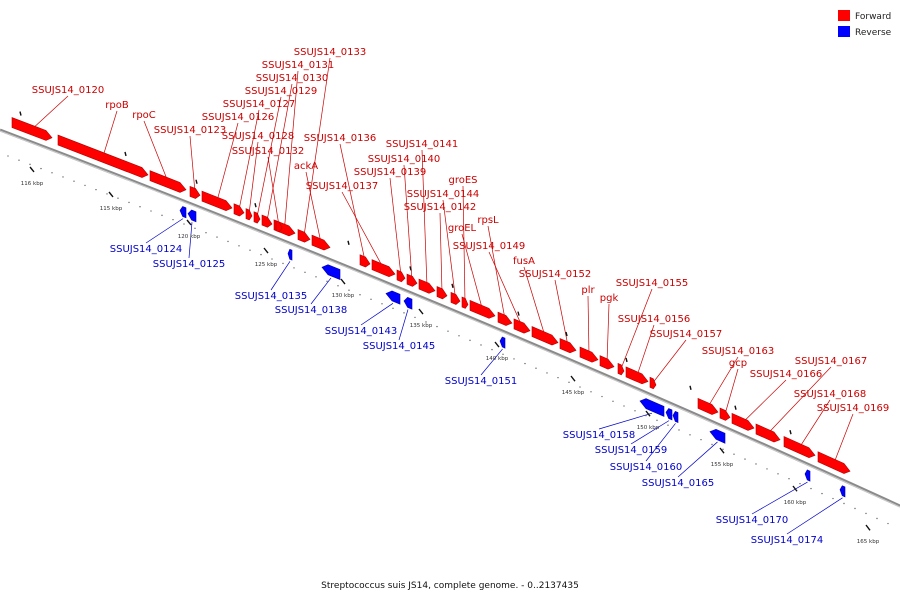 This screenshot has height=600, width=900. I want to click on gene-label-forward: rpoB, so click(117, 105).